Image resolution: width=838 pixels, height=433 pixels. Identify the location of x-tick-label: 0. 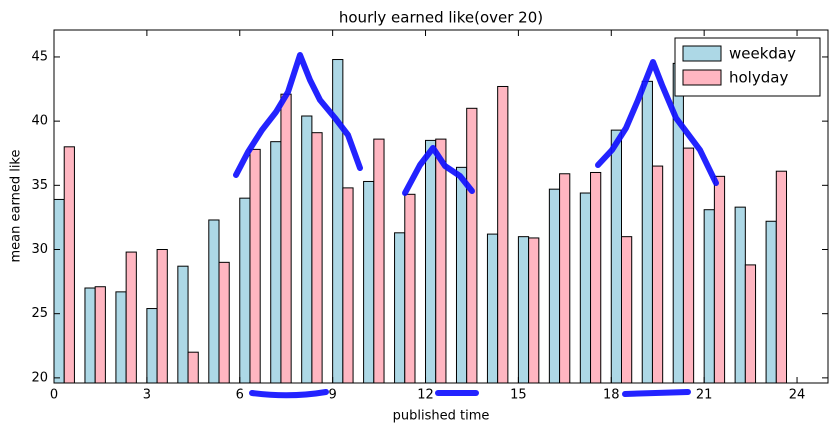
(54, 395).